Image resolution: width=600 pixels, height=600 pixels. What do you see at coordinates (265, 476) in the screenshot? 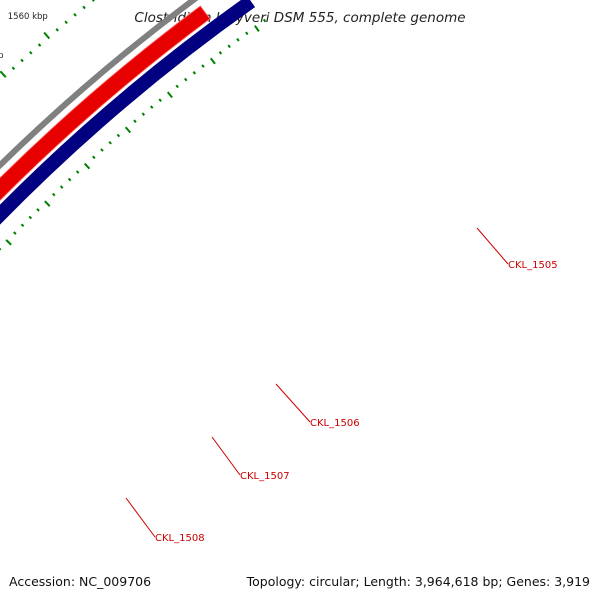
I see `gene-label: CKL_1507` at bounding box center [265, 476].